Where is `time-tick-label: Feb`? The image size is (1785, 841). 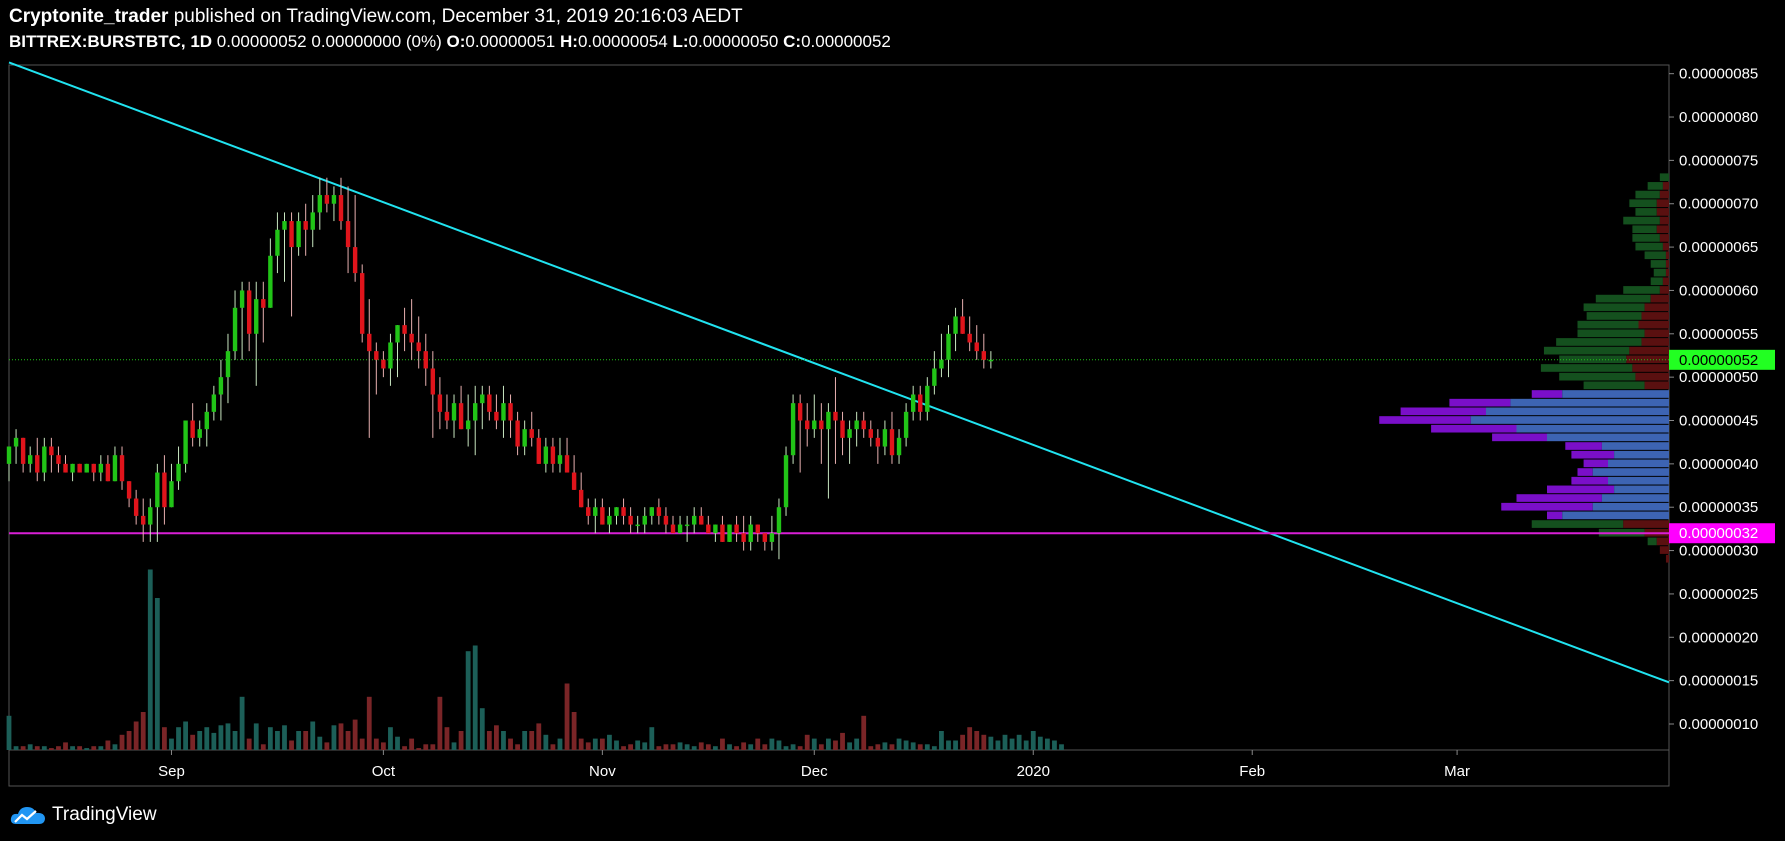
time-tick-label: Feb is located at coordinates (1252, 771).